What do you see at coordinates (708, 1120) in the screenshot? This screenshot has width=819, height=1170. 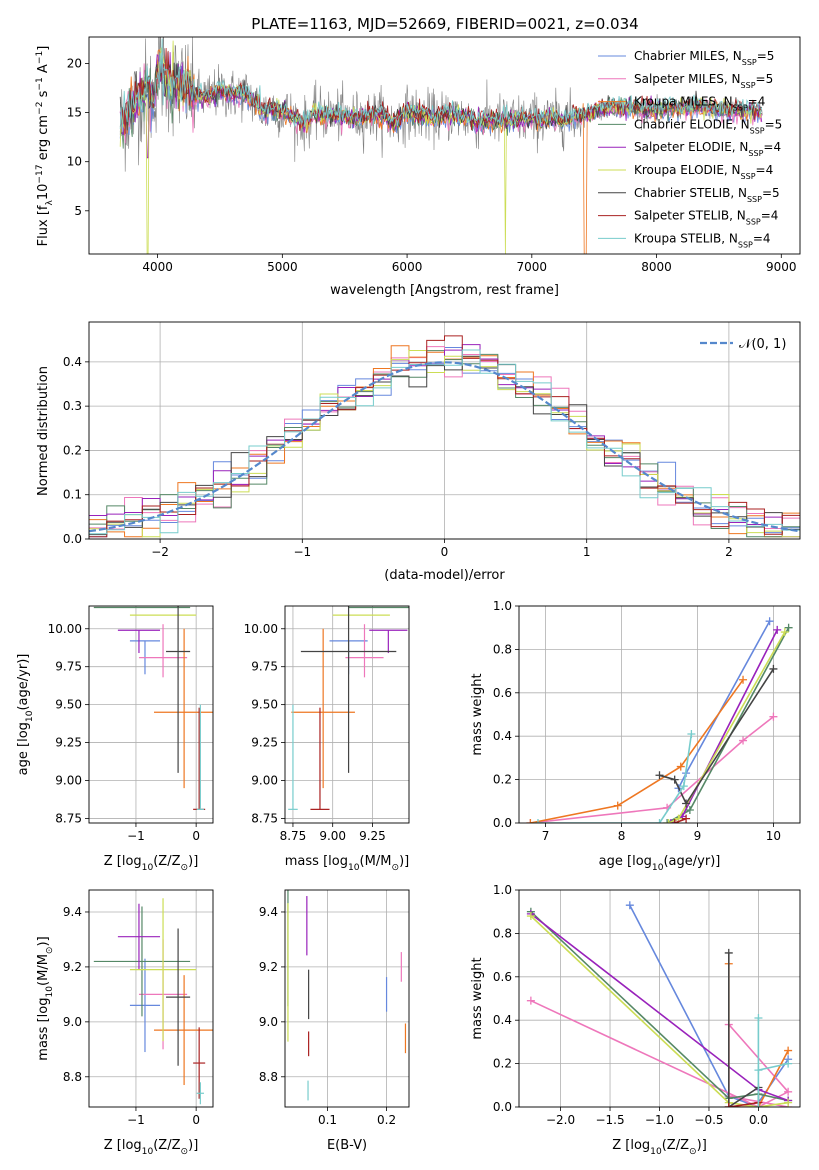 I see `x-tick-label: −0.5` at bounding box center [708, 1120].